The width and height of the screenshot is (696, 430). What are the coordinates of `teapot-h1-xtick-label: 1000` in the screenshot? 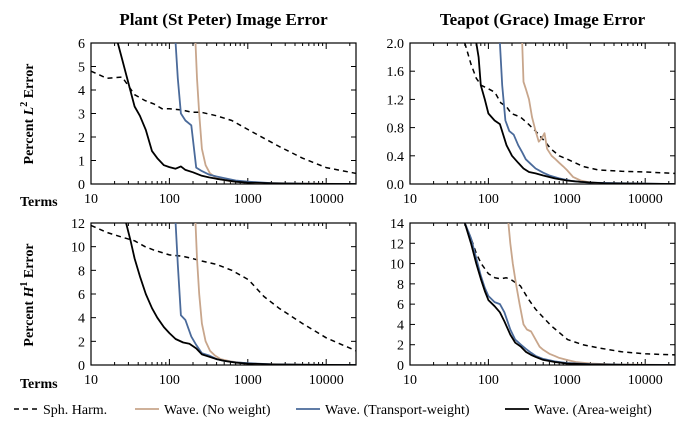 It's located at (567, 380).